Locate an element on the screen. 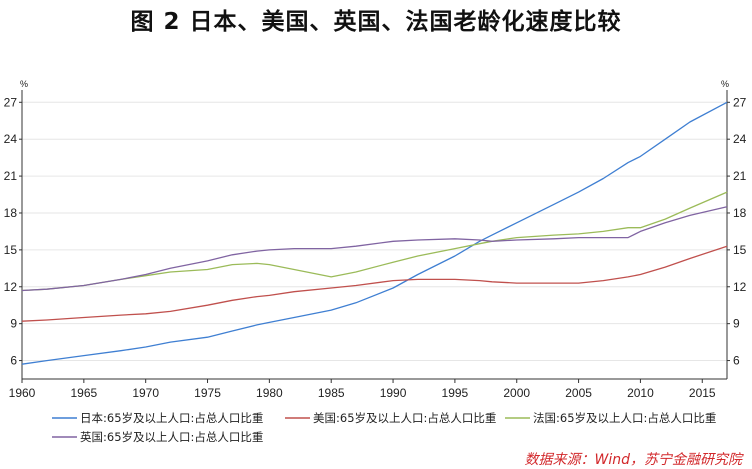 This screenshot has height=469, width=752. y-tick-label: 6 is located at coordinates (13, 361).